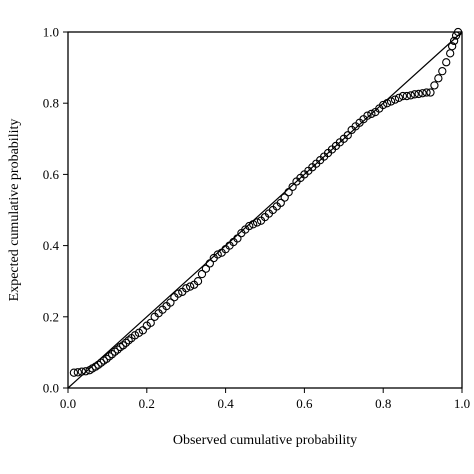 The image size is (474, 474). What do you see at coordinates (147, 403) in the screenshot?
I see `x-tick-label: 0.2` at bounding box center [147, 403].